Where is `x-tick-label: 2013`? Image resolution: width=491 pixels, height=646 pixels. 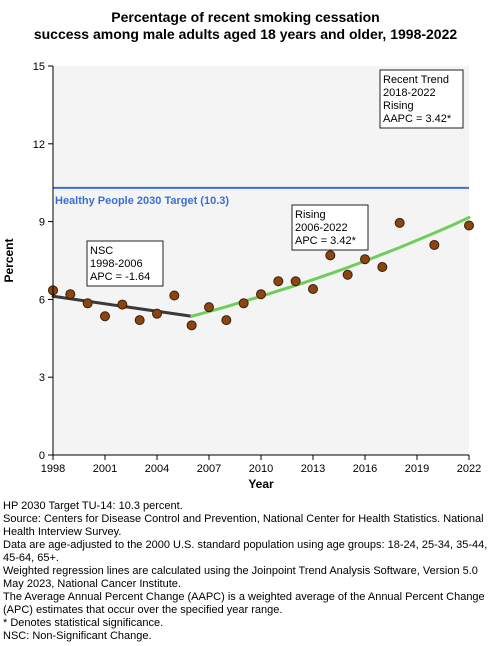 x-tick-label: 2013 is located at coordinates (313, 469).